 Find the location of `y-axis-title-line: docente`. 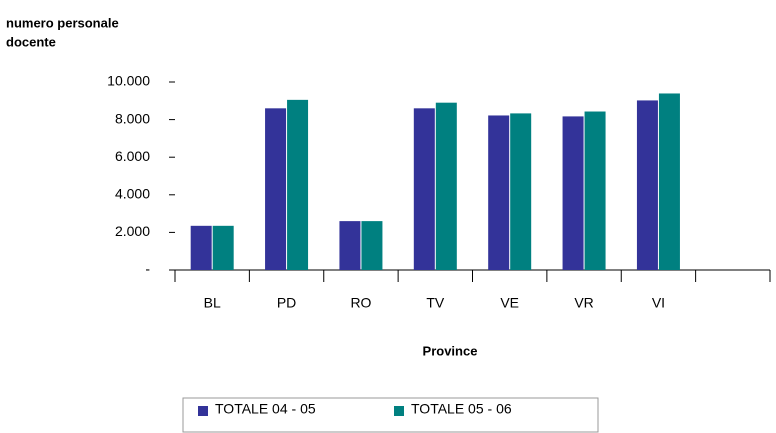

y-axis-title-line: docente is located at coordinates (31, 41).